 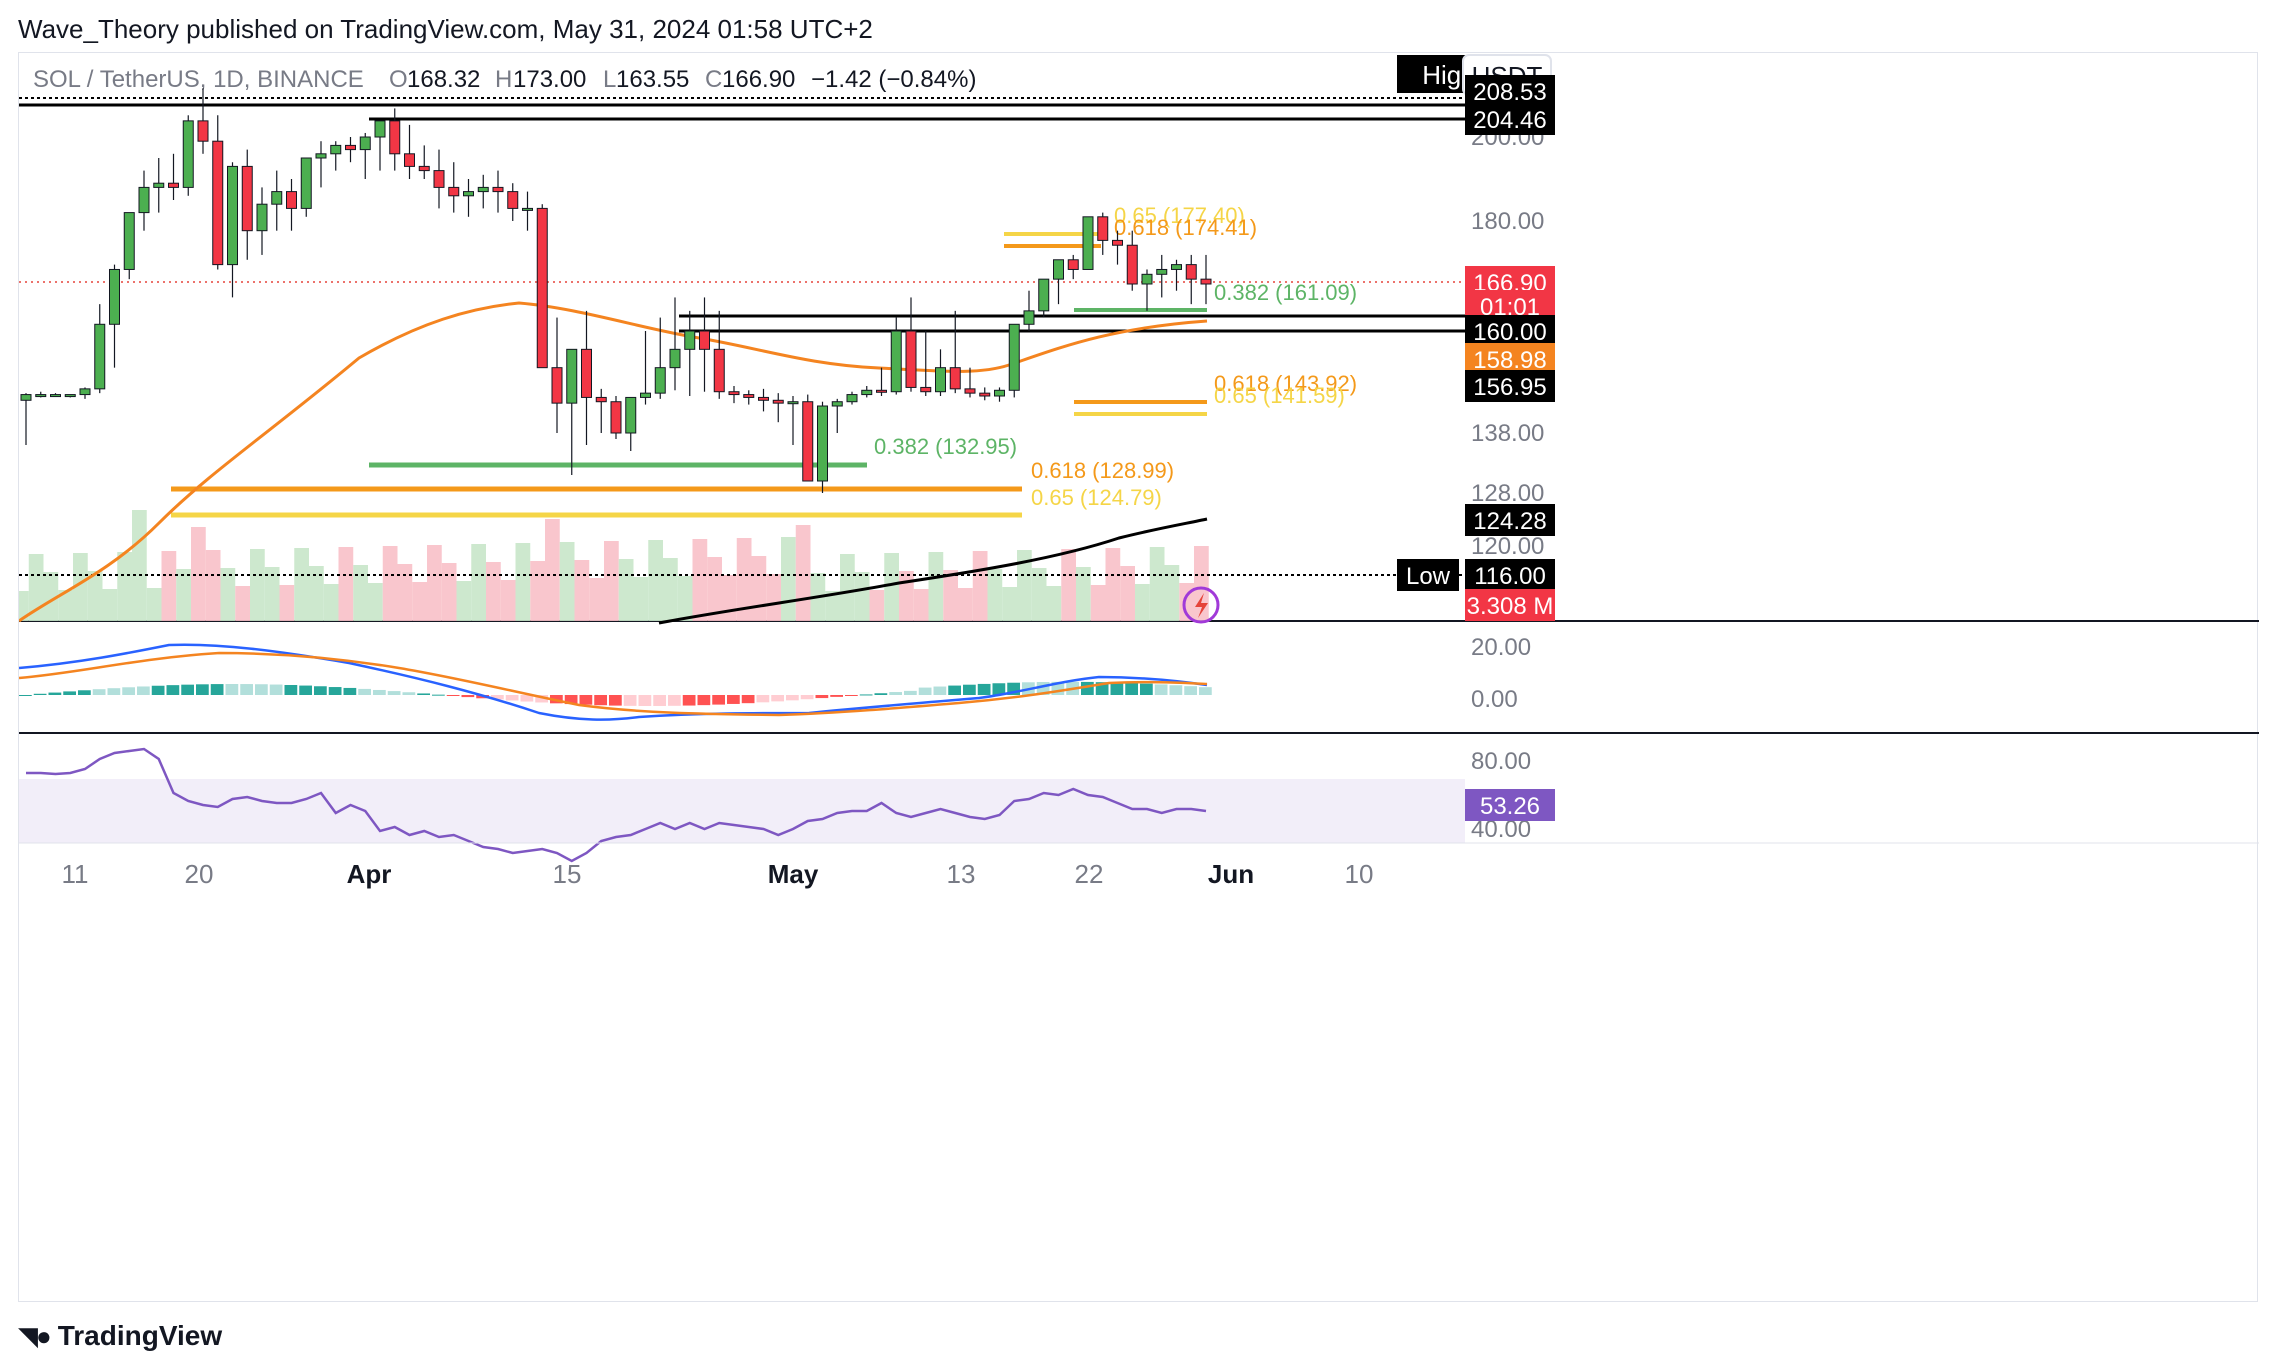 I want to click on rsi-tick-label: 80.00, so click(x=1501, y=761).